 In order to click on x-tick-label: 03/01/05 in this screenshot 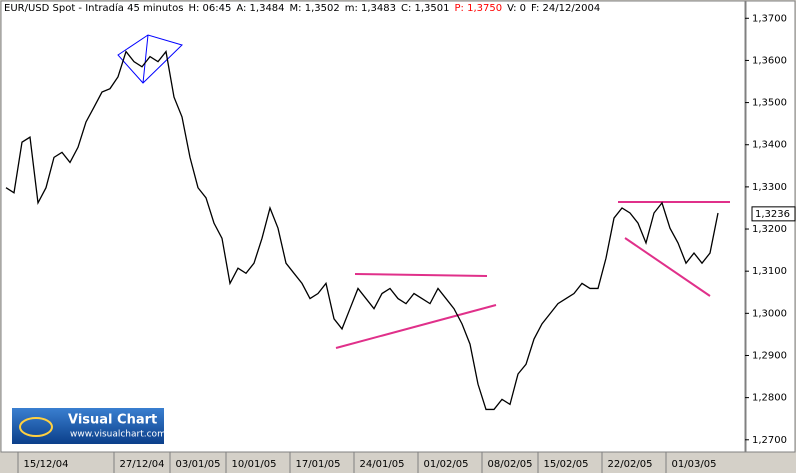, I will do `click(198, 464)`.